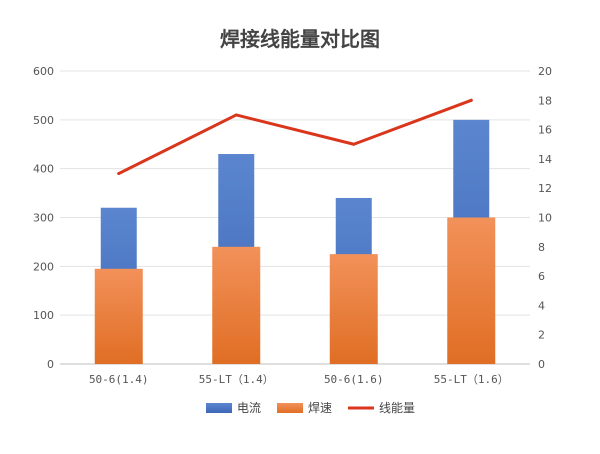 This screenshot has height=454, width=600. I want to click on right-tick-label: 20, so click(545, 71).